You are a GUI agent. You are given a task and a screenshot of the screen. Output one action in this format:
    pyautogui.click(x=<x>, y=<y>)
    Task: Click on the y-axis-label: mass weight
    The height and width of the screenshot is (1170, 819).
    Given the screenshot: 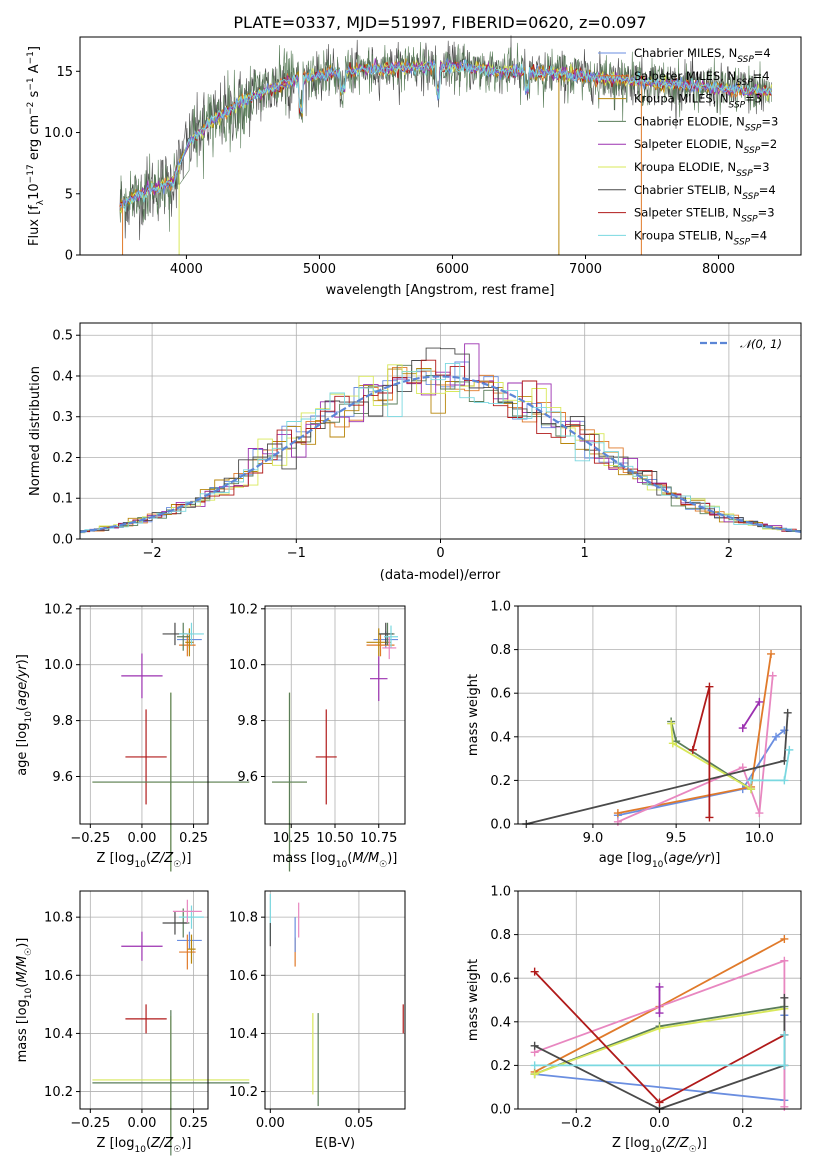 What is the action you would take?
    pyautogui.click(x=473, y=715)
    